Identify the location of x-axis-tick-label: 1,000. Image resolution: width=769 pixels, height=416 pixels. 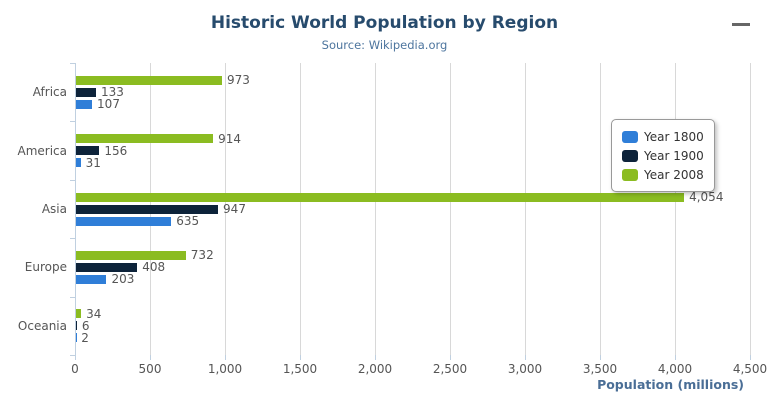
(225, 369).